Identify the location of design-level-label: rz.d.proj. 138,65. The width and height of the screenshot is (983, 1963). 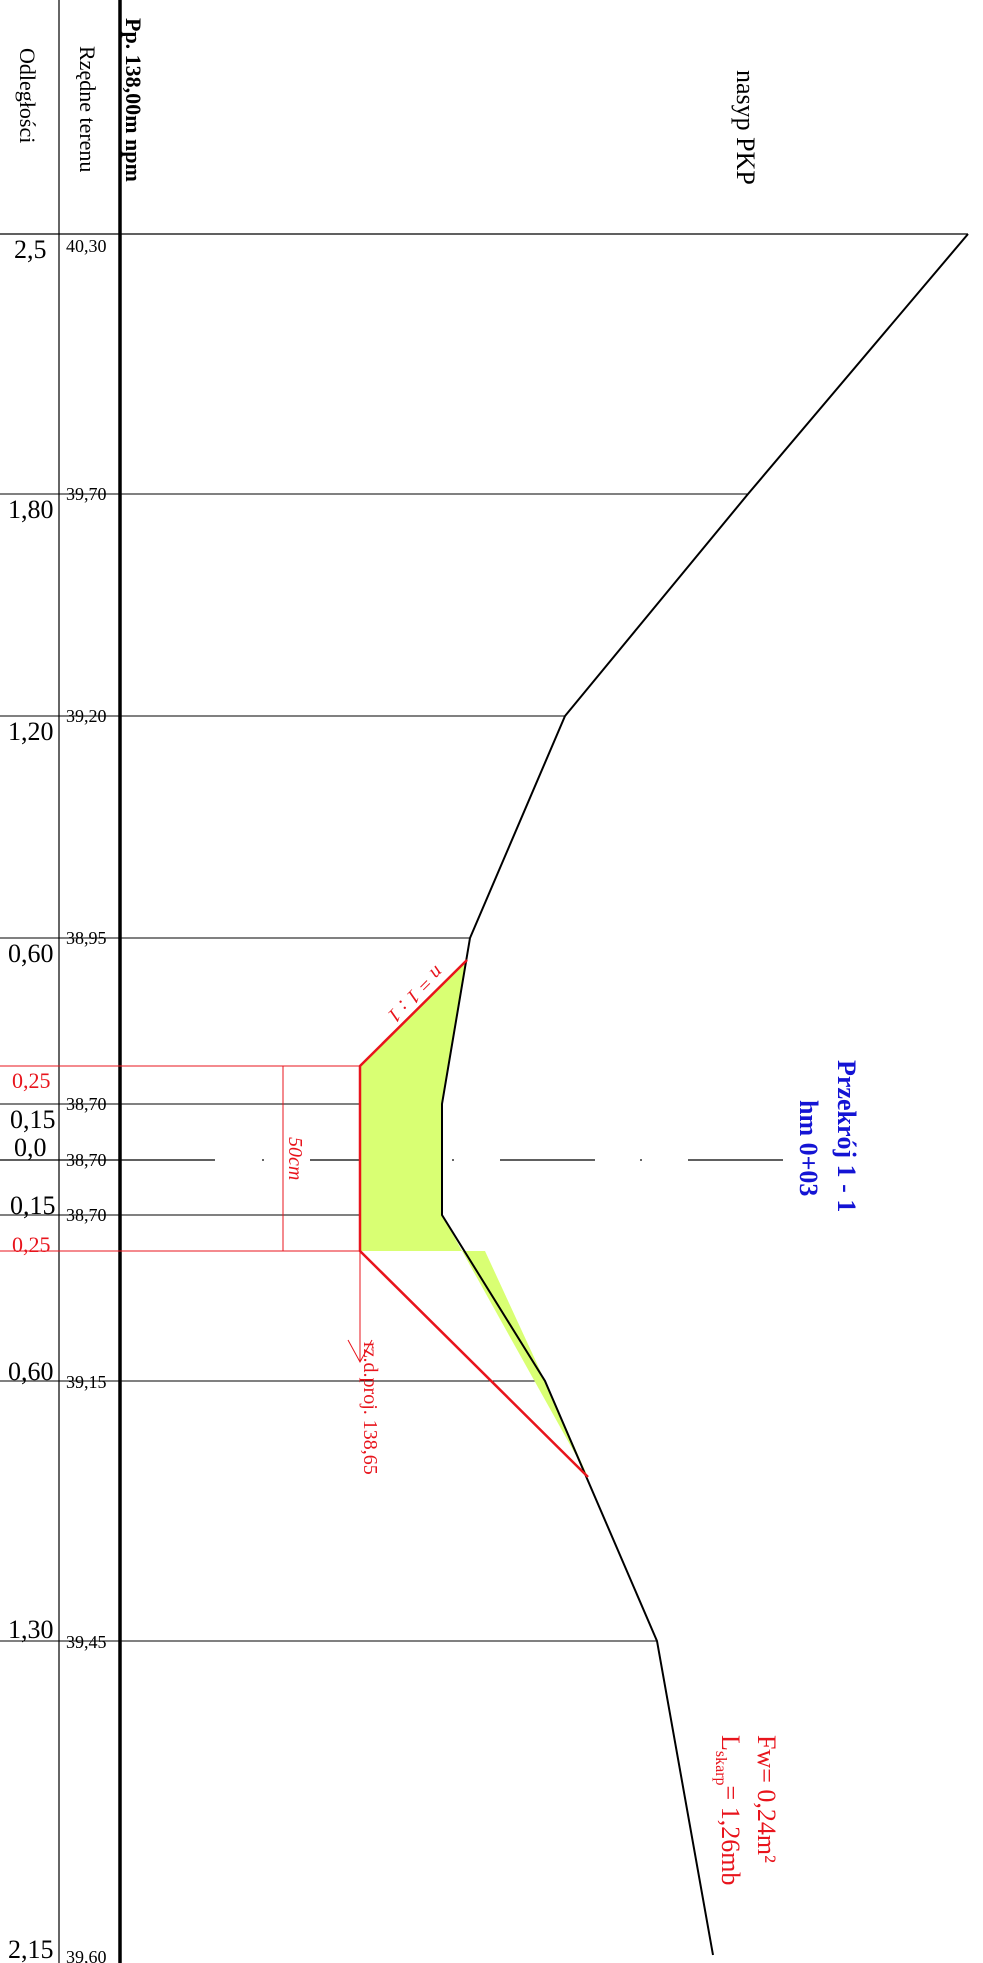
(370, 1408).